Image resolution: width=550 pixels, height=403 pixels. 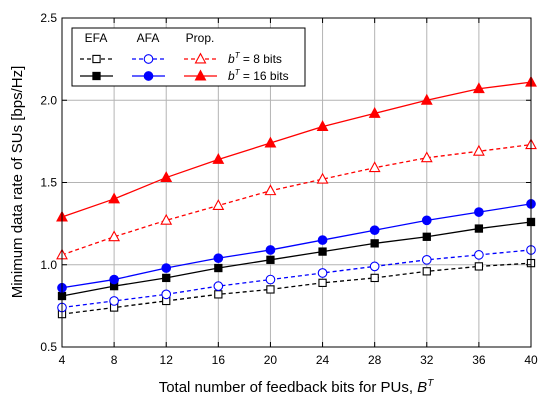 What do you see at coordinates (96, 38) in the screenshot?
I see `legend-header-efa: EFA` at bounding box center [96, 38].